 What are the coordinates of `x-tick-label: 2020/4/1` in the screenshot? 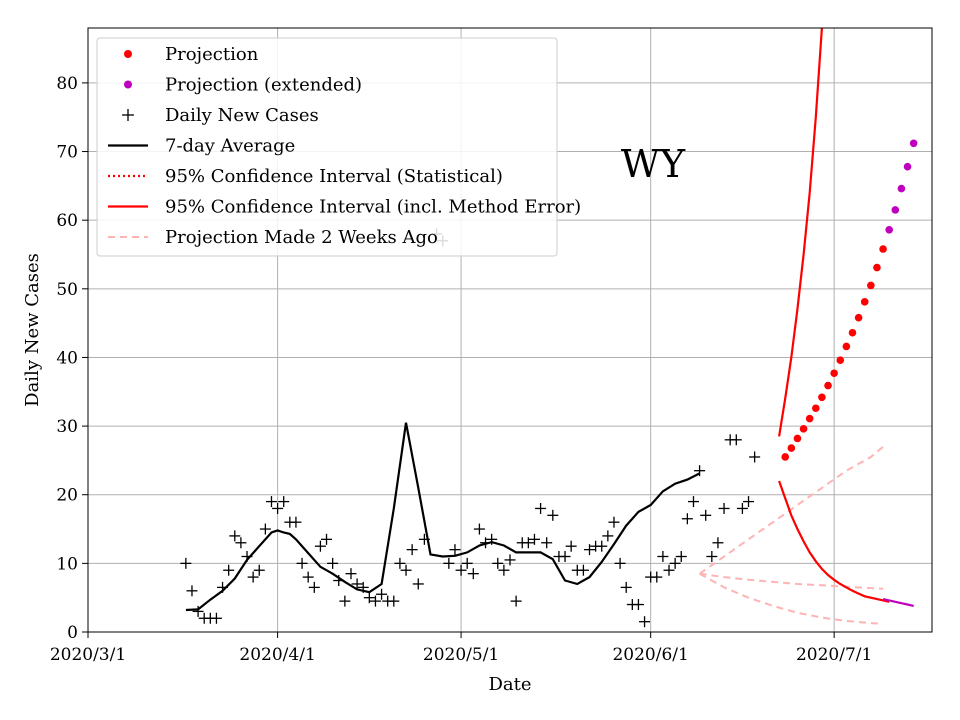 It's located at (277, 655).